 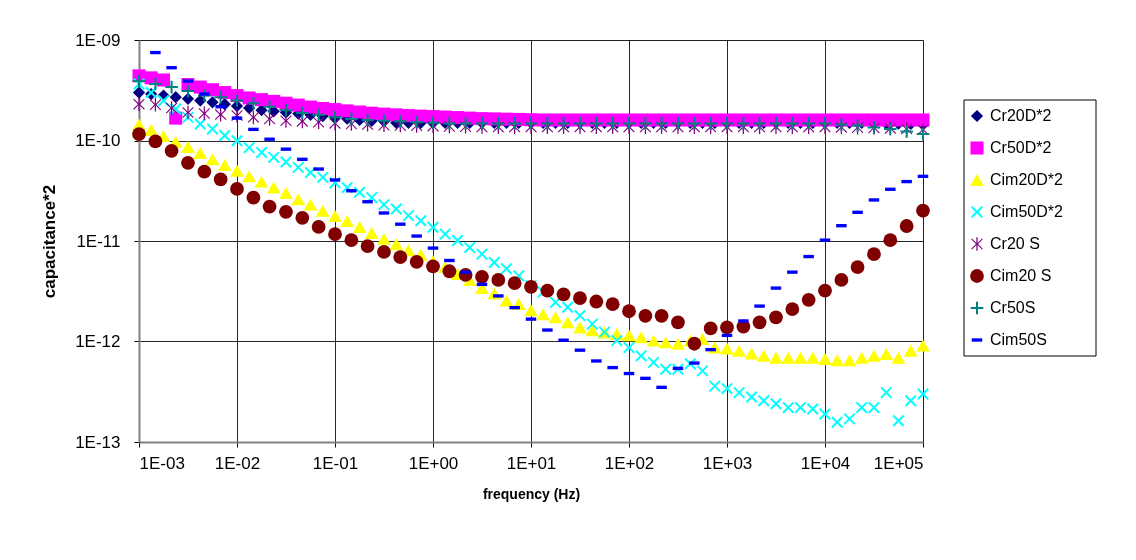 What do you see at coordinates (98, 341) in the screenshot?
I see `y-tick-label: 1E-12` at bounding box center [98, 341].